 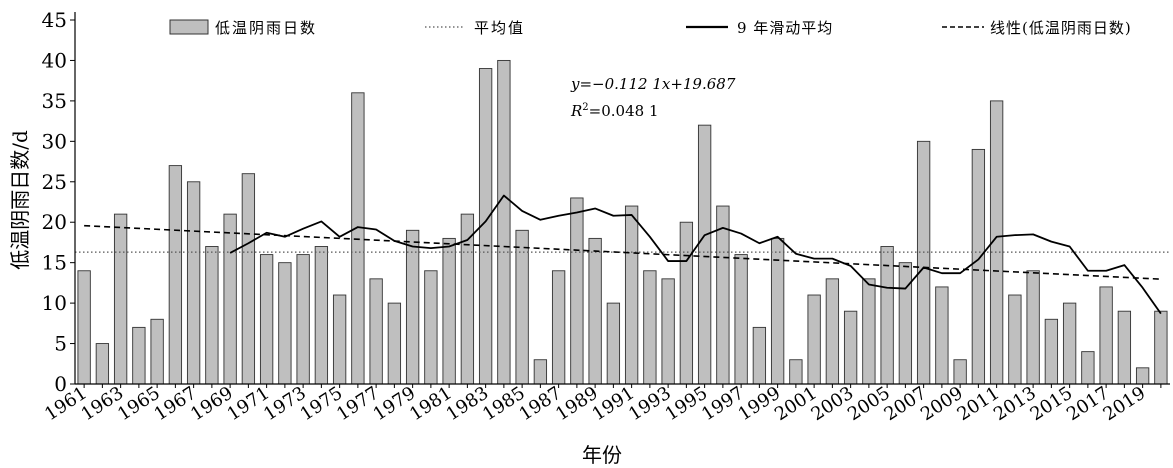 I want to click on y-tick-label-45: 45, so click(x=54, y=20).